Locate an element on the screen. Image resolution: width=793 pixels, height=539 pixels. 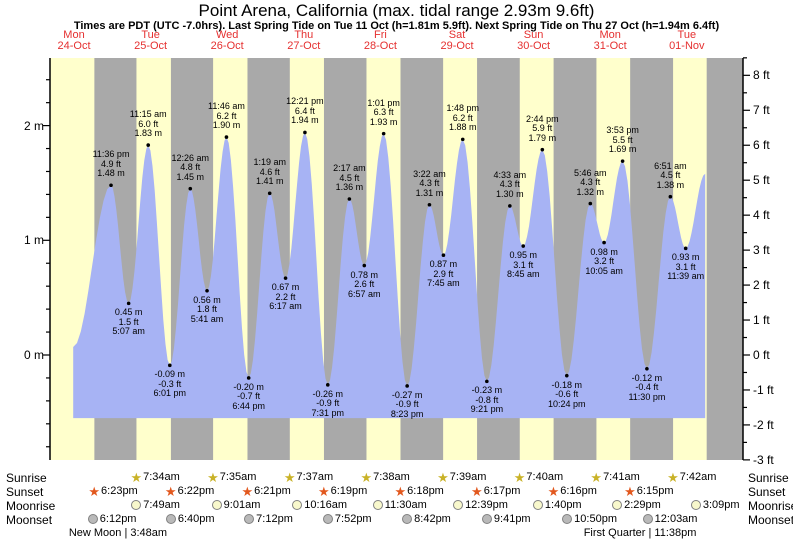
day-label-line: Thu is located at coordinates (304, 35).